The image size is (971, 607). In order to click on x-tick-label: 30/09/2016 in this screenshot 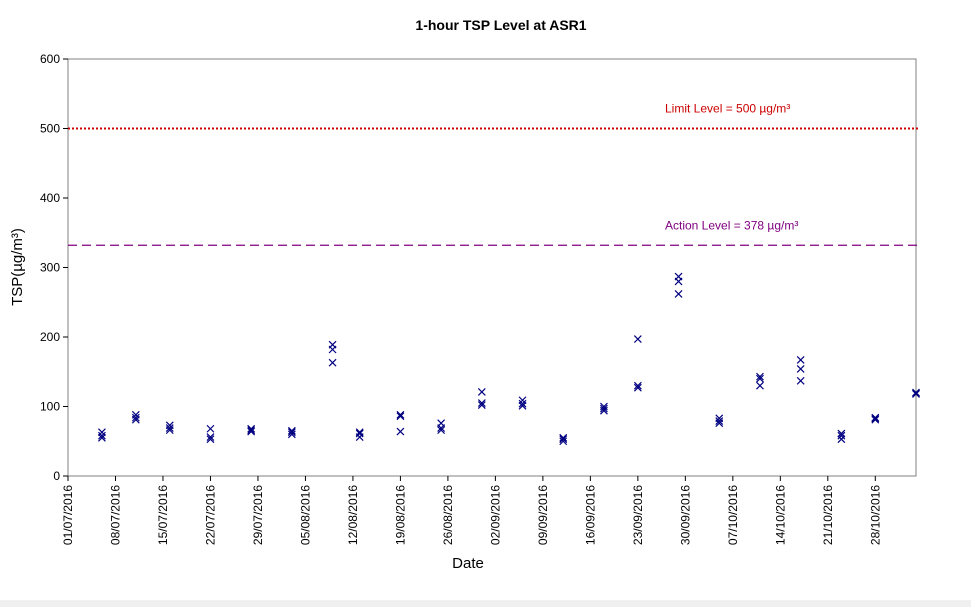, I will do `click(685, 515)`.